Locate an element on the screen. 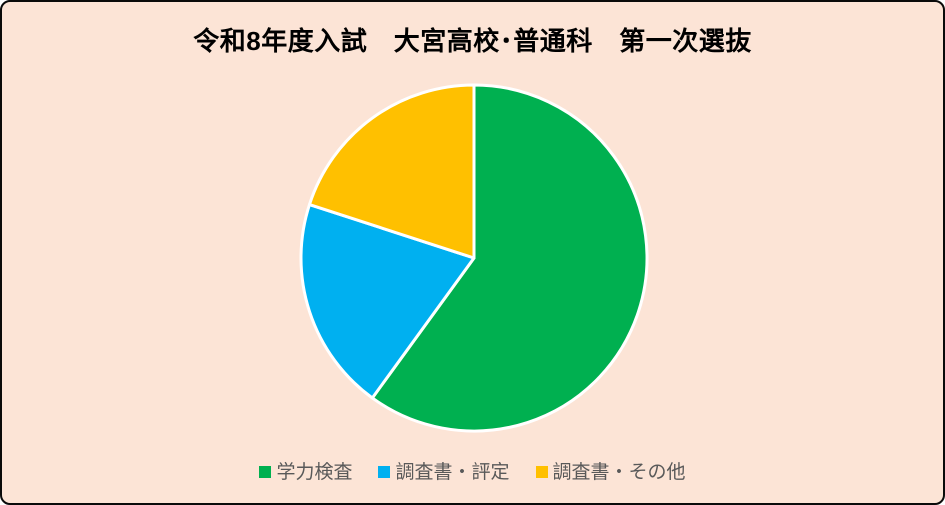 This screenshot has height=505, width=945. legend-swatch-yellow-icon is located at coordinates (541, 472).